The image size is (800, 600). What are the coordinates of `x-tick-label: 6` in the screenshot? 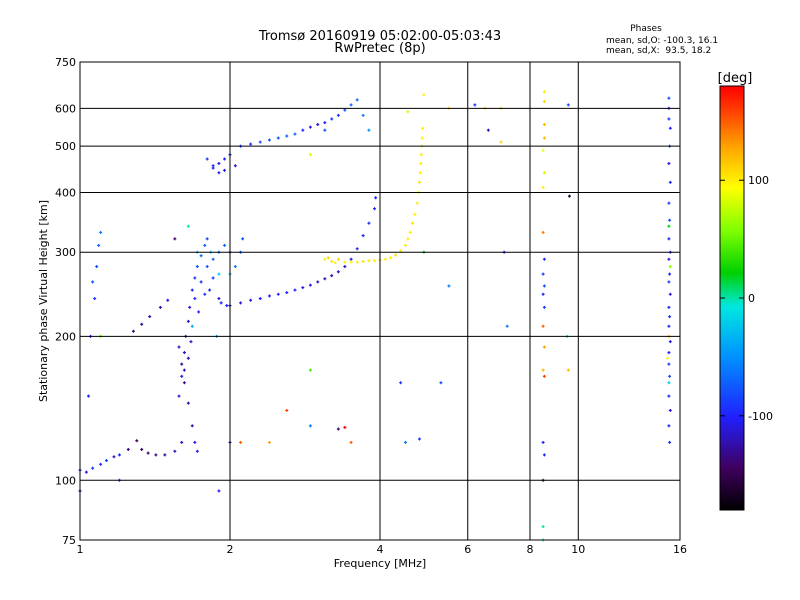 It's located at (467, 549).